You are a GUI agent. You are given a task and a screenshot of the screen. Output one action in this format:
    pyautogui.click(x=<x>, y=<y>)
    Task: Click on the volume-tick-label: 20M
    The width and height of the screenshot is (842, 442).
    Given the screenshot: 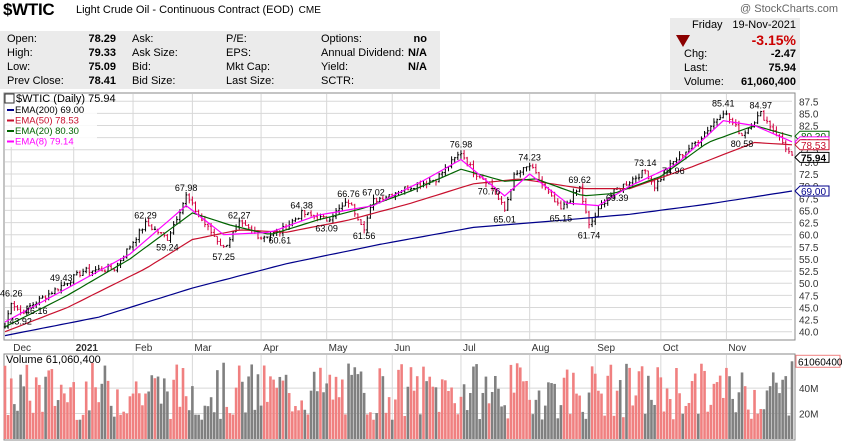 What is the action you would take?
    pyautogui.click(x=808, y=415)
    